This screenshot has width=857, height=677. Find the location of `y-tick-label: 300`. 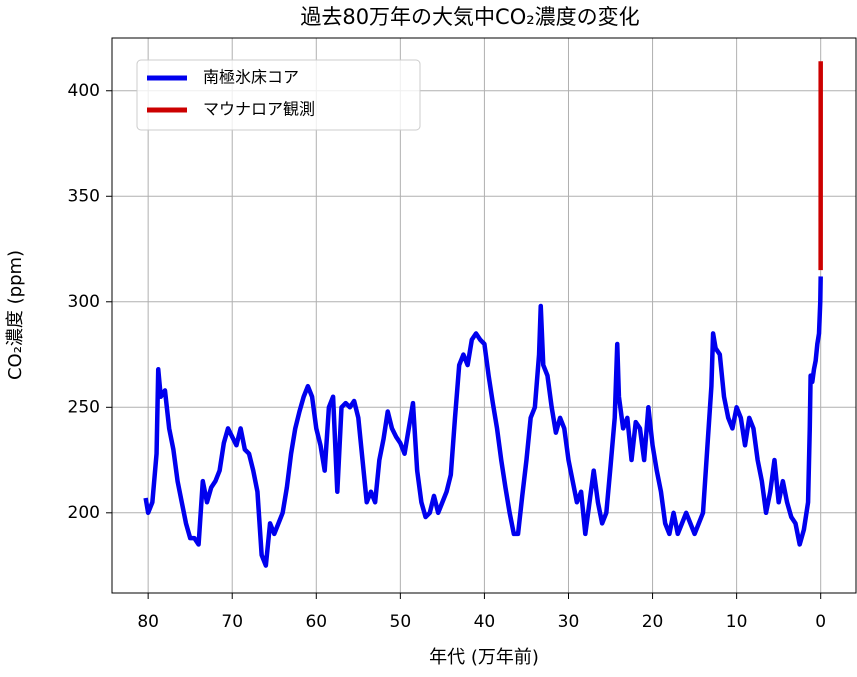

y-tick-label: 300 is located at coordinates (84, 302).